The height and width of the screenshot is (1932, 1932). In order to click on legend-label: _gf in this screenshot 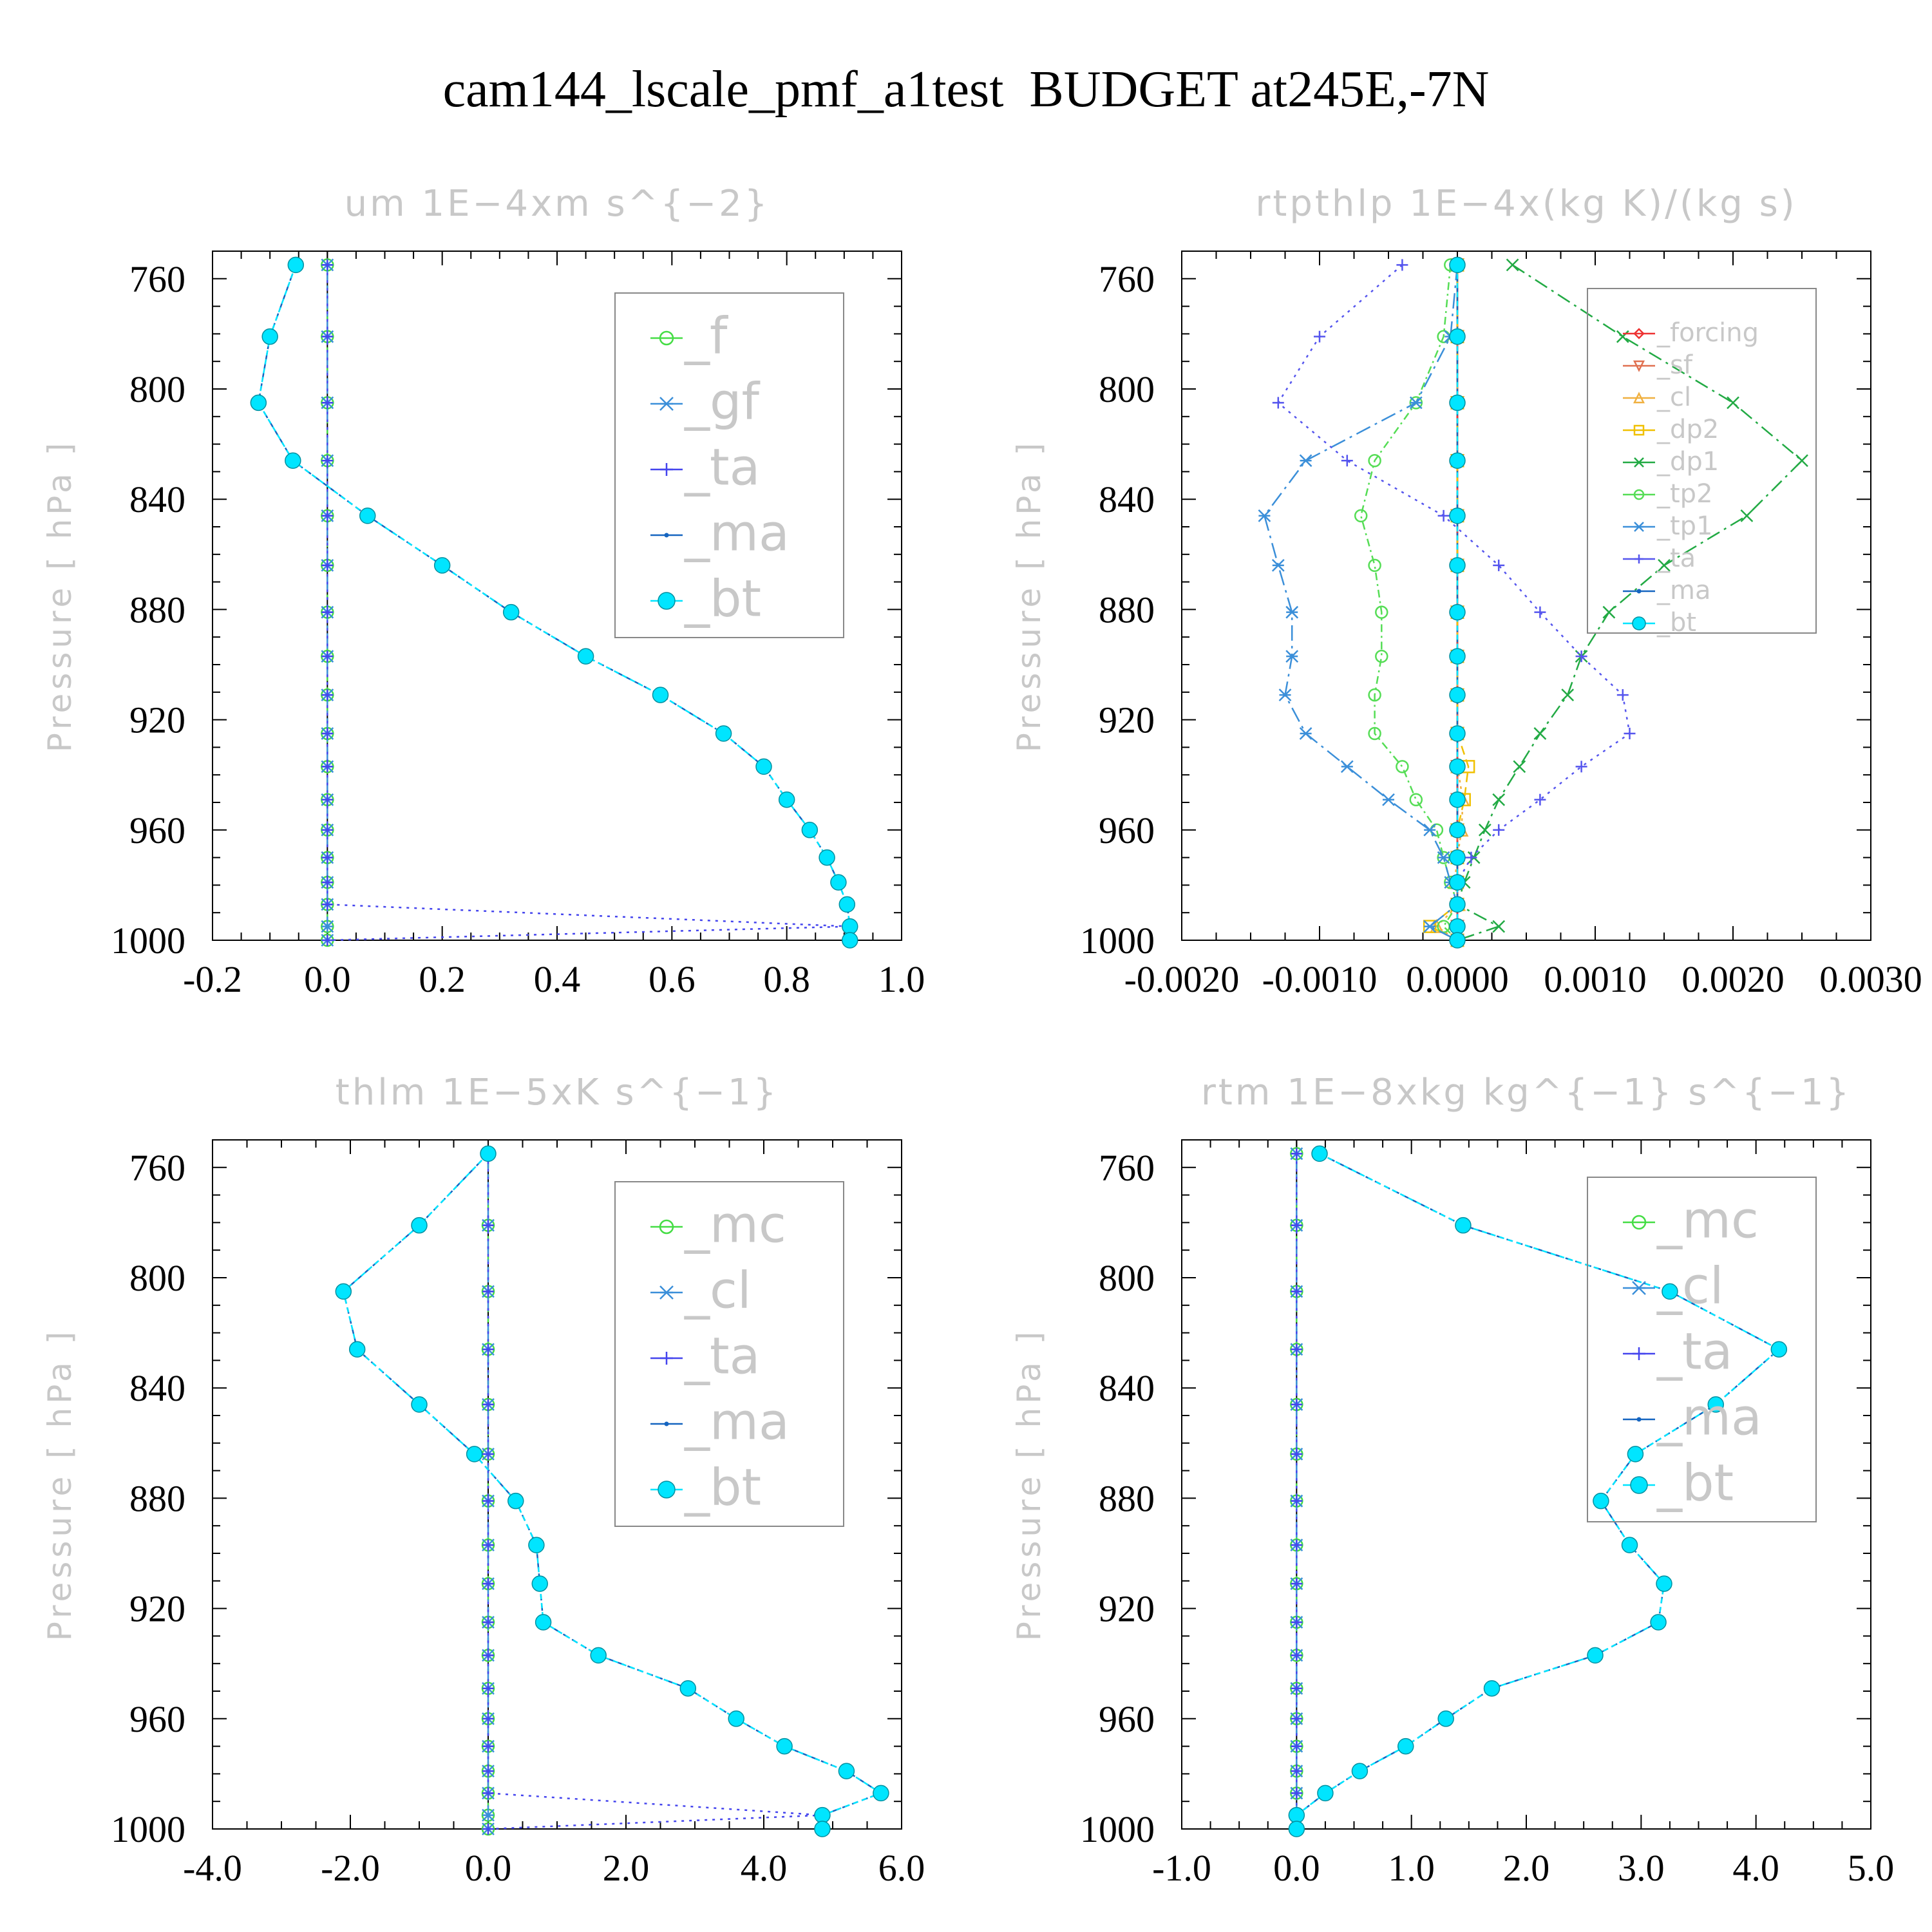, I will do `click(722, 402)`.